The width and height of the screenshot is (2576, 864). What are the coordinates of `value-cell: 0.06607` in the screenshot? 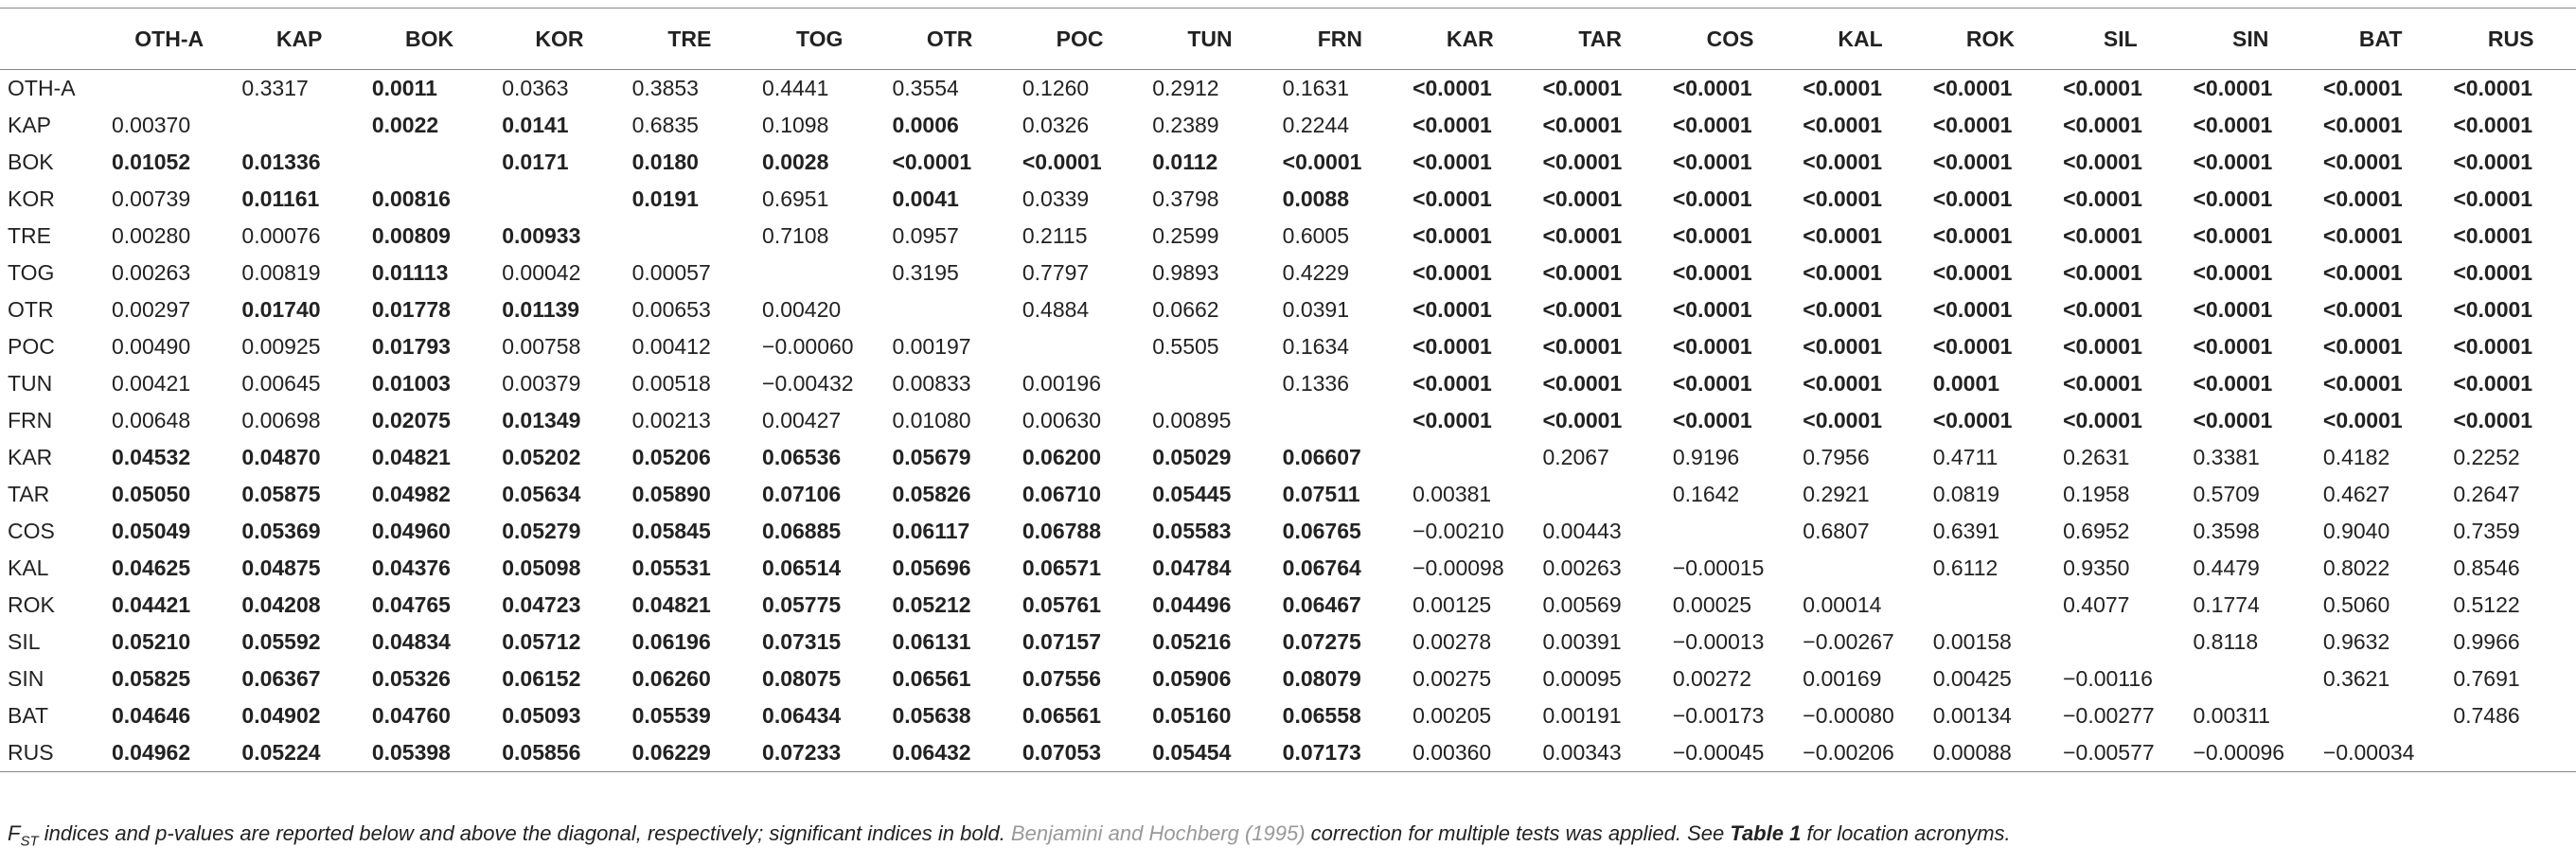 It's located at (1321, 457).